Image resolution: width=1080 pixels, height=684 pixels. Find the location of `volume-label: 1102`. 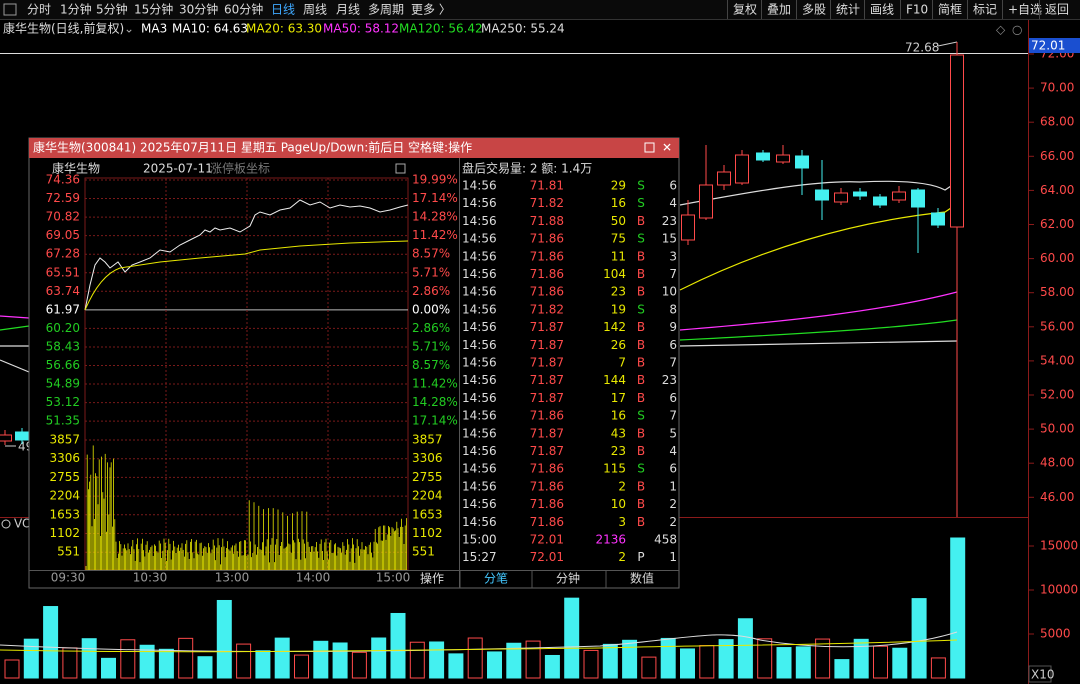

volume-label: 1102 is located at coordinates (64, 533).